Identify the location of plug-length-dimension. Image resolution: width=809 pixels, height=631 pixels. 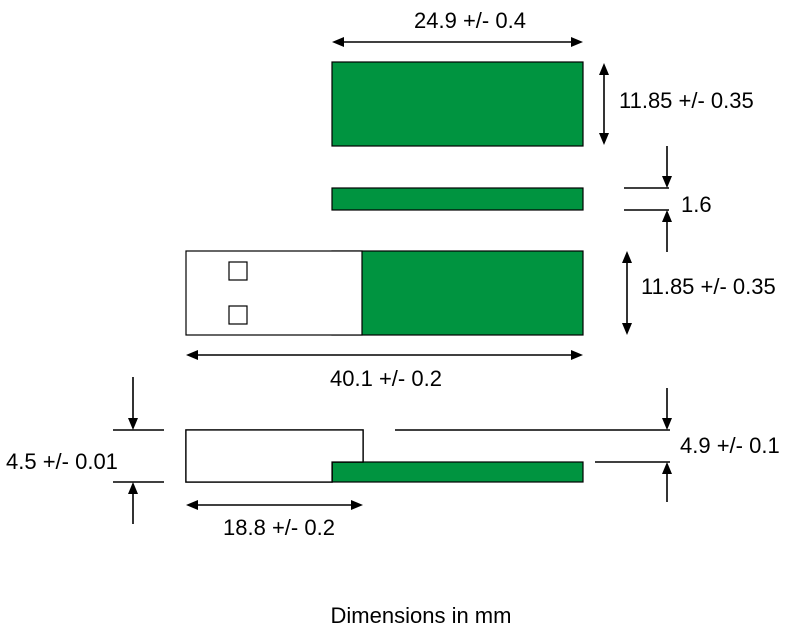
(274, 505).